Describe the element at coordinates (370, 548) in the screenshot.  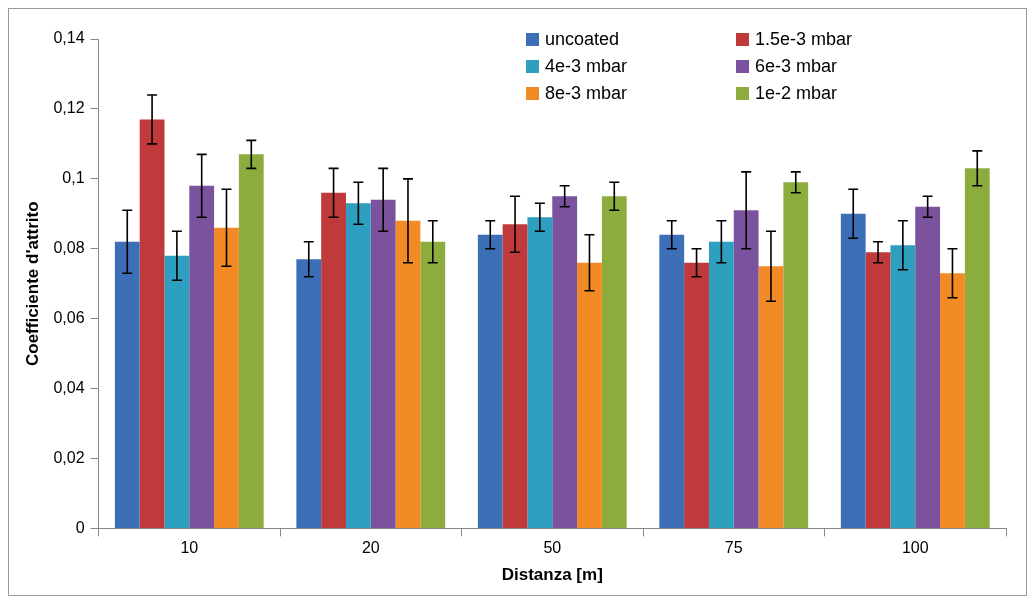
I see `x-tick-label: 20` at that location.